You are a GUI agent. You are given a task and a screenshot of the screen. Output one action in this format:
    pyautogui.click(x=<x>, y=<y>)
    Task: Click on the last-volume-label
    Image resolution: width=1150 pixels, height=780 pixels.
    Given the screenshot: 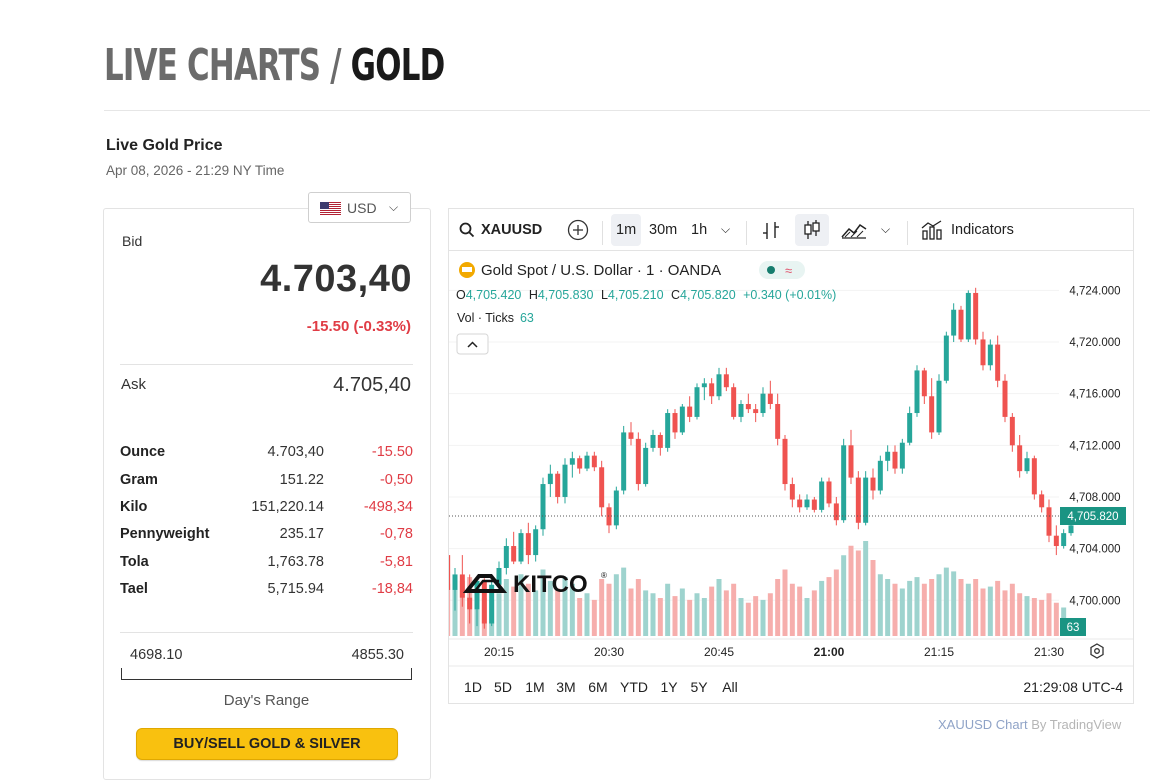 What is the action you would take?
    pyautogui.click(x=1073, y=627)
    